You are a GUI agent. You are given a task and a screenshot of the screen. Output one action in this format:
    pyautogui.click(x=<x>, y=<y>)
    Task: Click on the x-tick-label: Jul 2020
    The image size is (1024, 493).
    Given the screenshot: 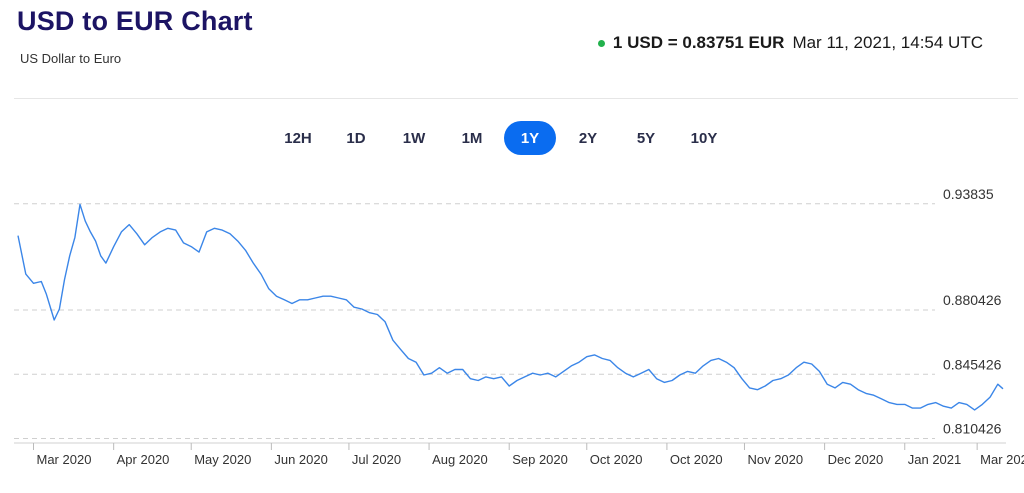 What is the action you would take?
    pyautogui.click(x=376, y=459)
    